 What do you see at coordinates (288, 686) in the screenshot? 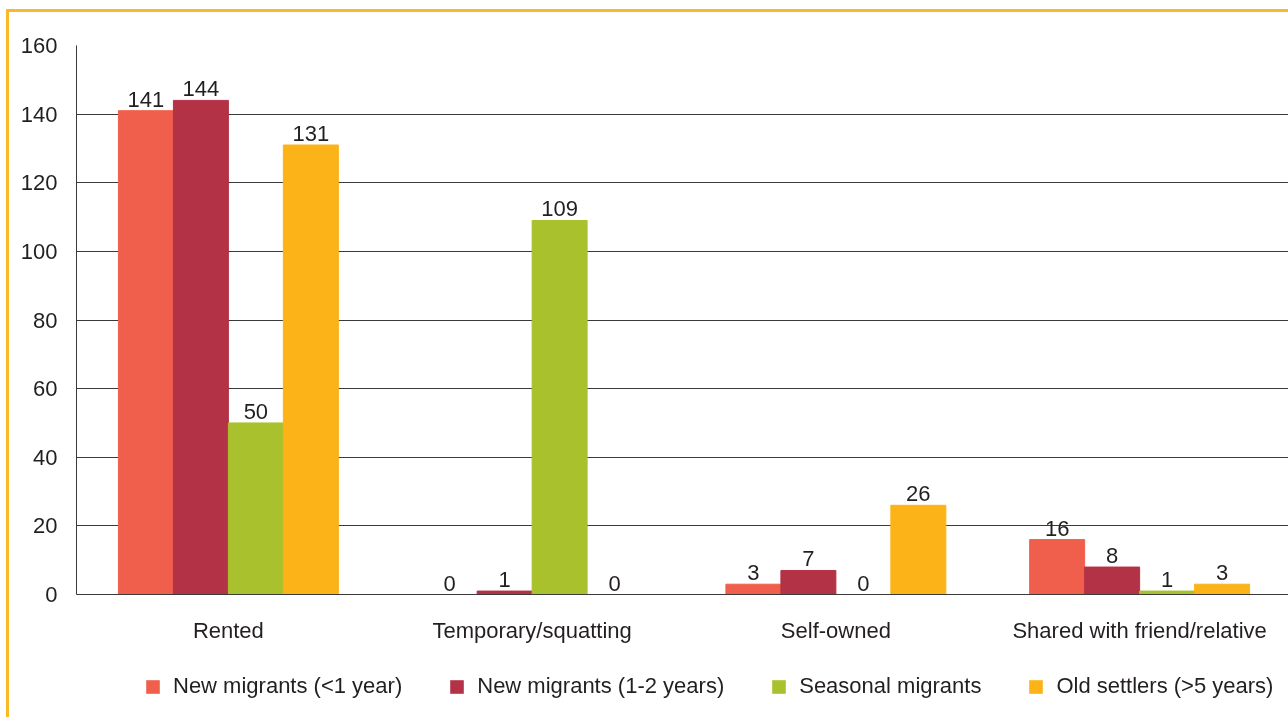
I see `legend-label: New migrants (<1 year)` at bounding box center [288, 686].